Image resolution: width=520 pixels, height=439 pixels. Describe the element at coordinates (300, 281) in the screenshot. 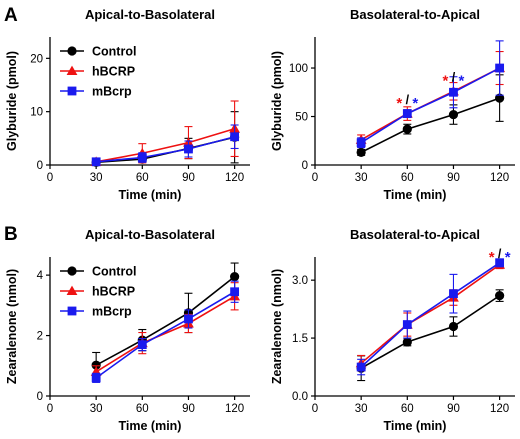

I see `y-tick-label: 3.0` at that location.